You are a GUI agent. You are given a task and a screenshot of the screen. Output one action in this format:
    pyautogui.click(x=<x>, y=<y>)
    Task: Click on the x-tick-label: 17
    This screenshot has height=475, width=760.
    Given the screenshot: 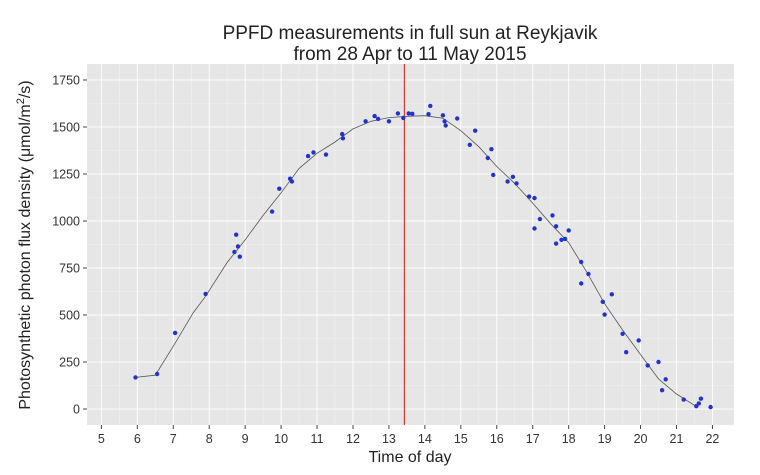 What is the action you would take?
    pyautogui.click(x=533, y=439)
    